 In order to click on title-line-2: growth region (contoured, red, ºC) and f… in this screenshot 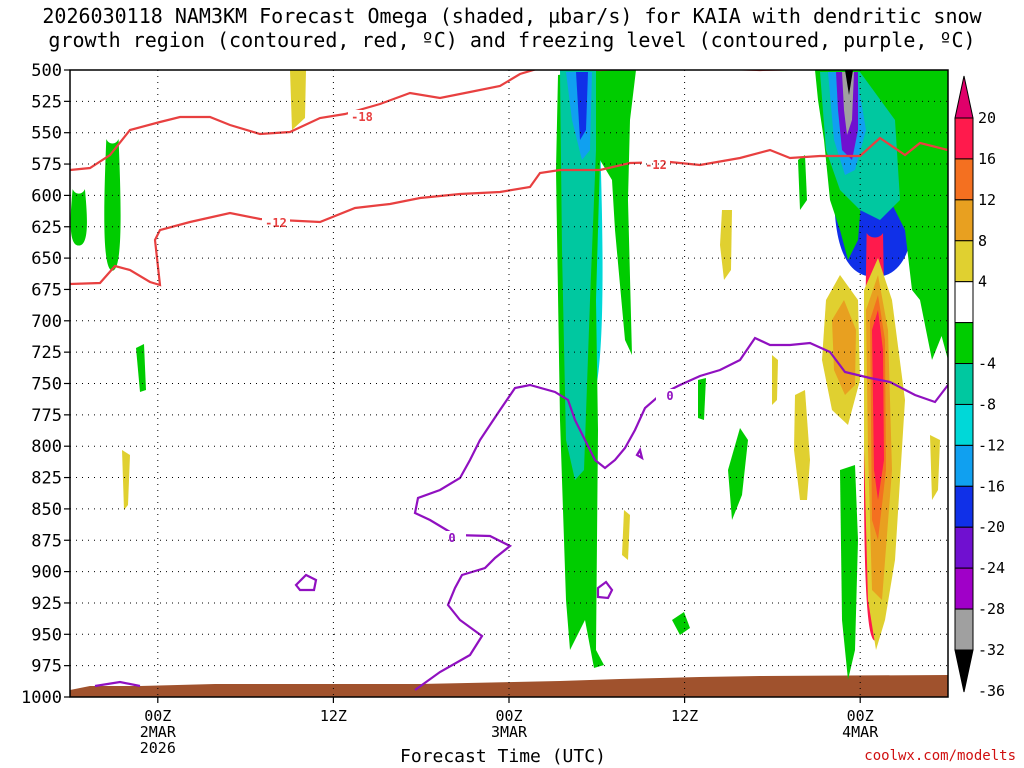, I will do `click(512, 40)`.